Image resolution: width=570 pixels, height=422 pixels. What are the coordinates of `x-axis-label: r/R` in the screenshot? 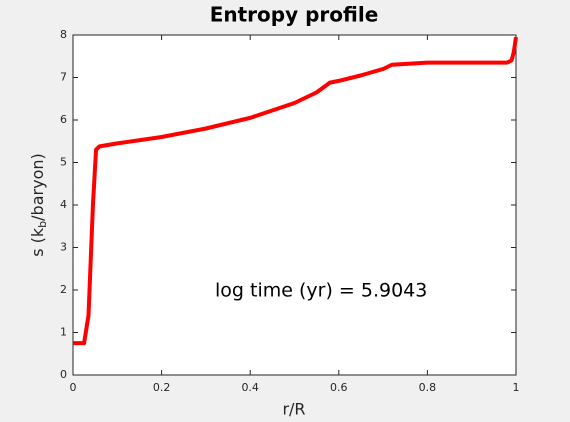 It's located at (293, 409).